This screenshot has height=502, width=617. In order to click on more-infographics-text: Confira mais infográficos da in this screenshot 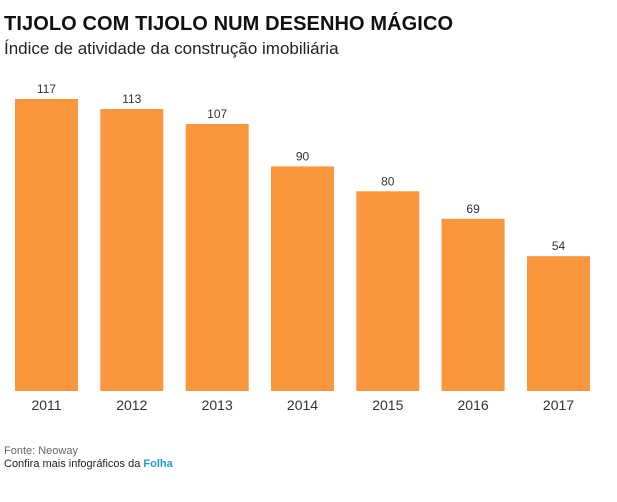, I will do `click(72, 464)`.